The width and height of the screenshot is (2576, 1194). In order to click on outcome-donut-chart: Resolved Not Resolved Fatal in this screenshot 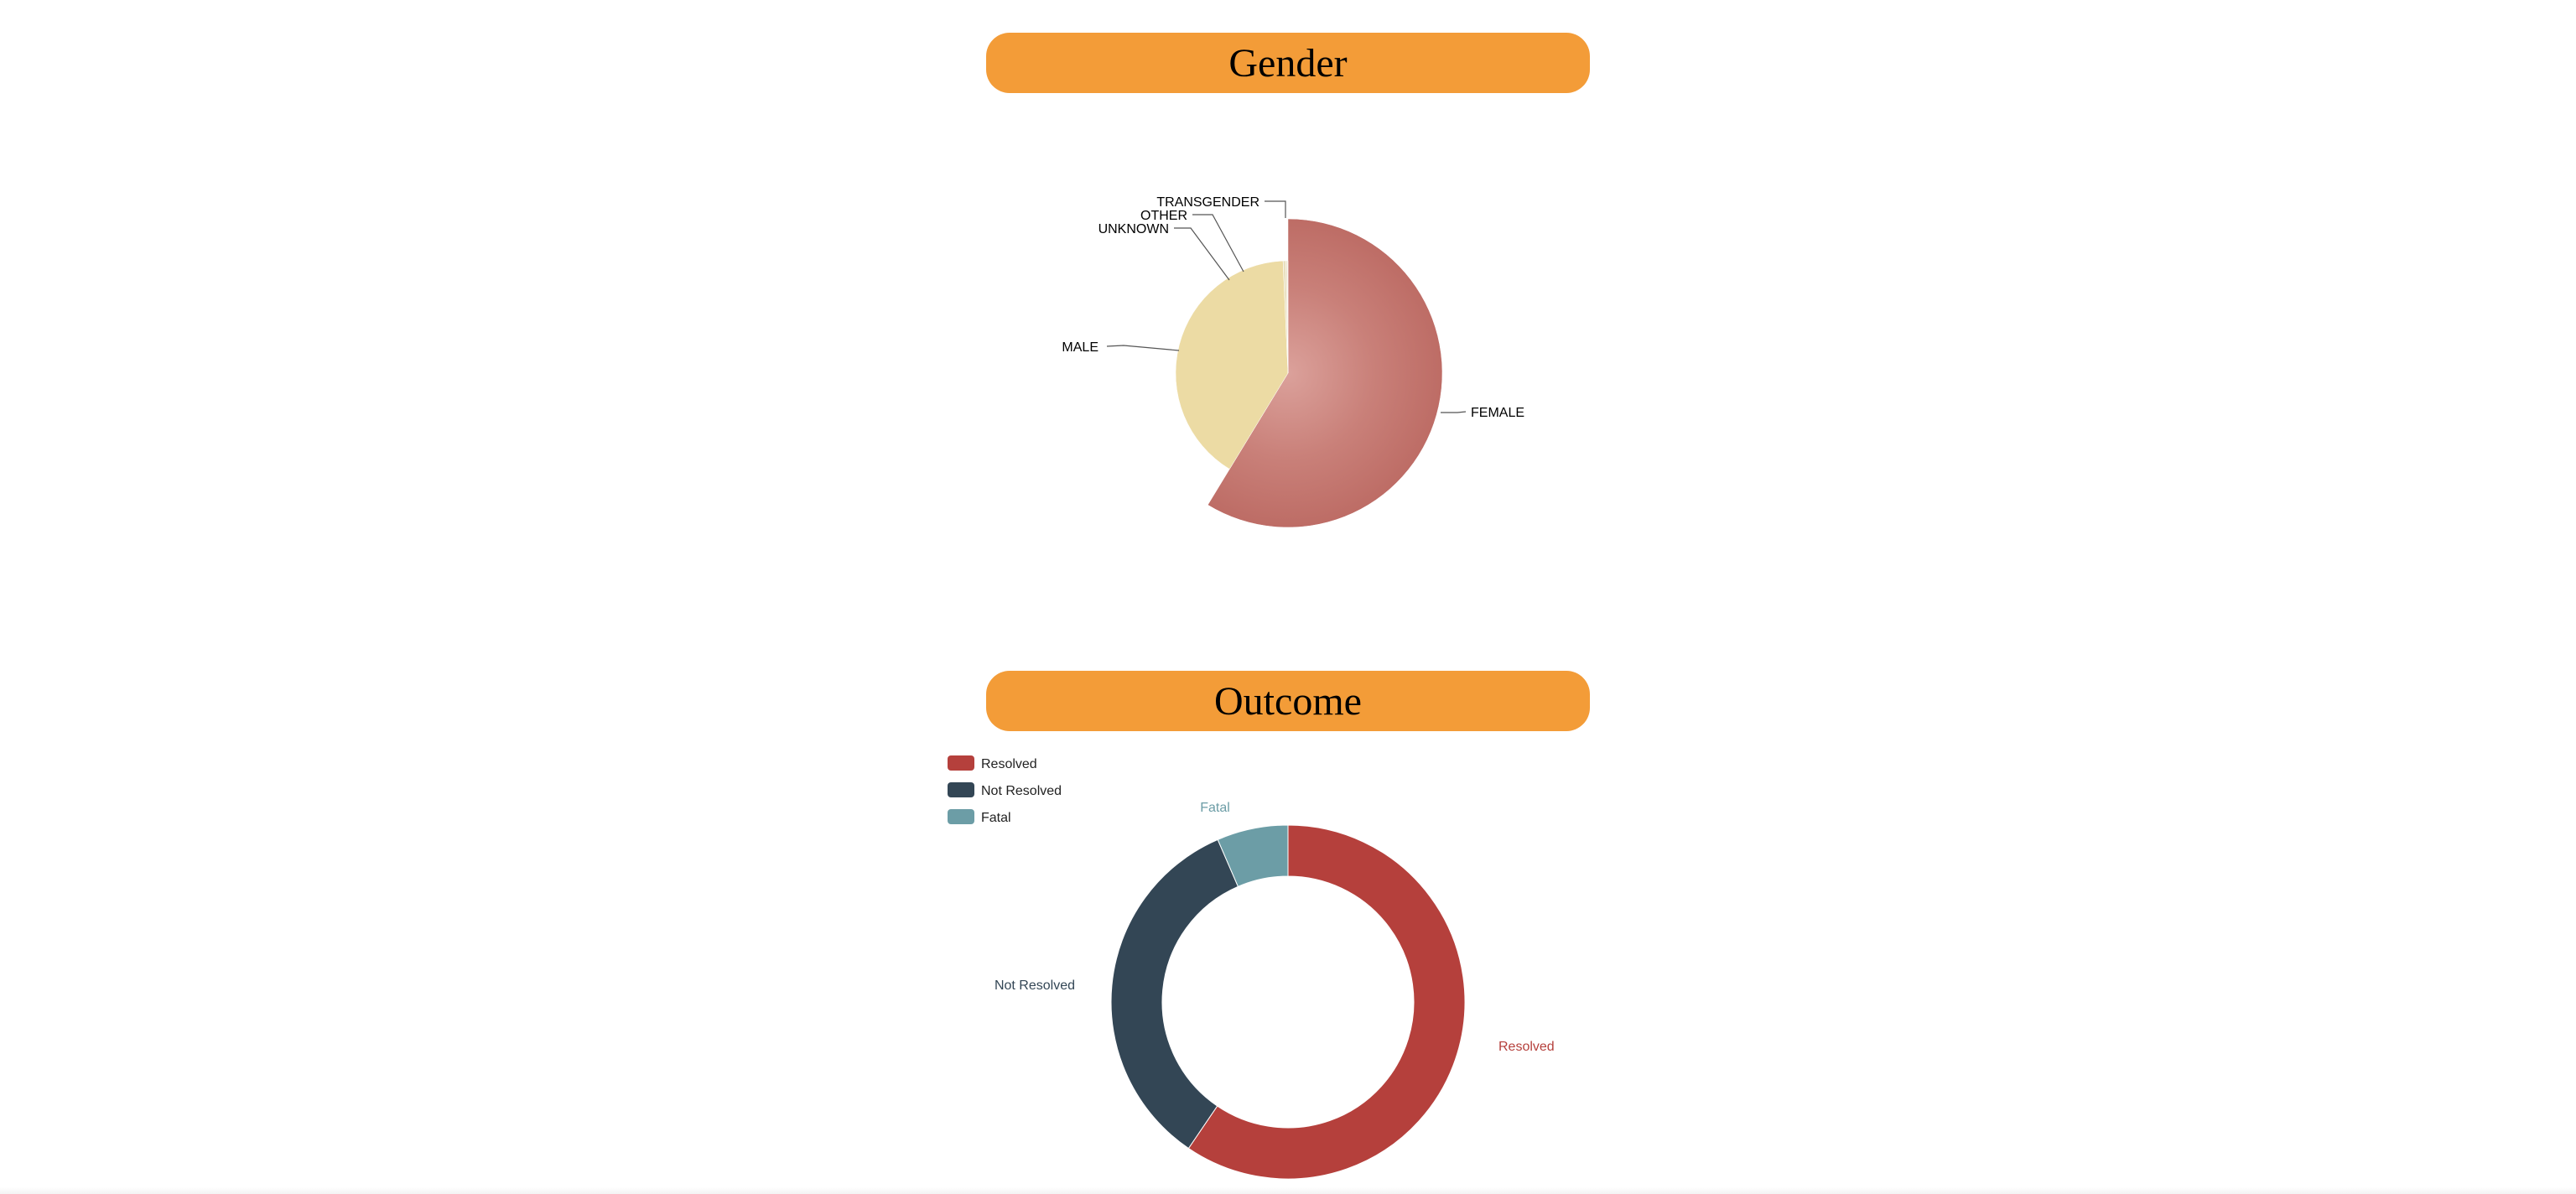, I will do `click(1275, 990)`.